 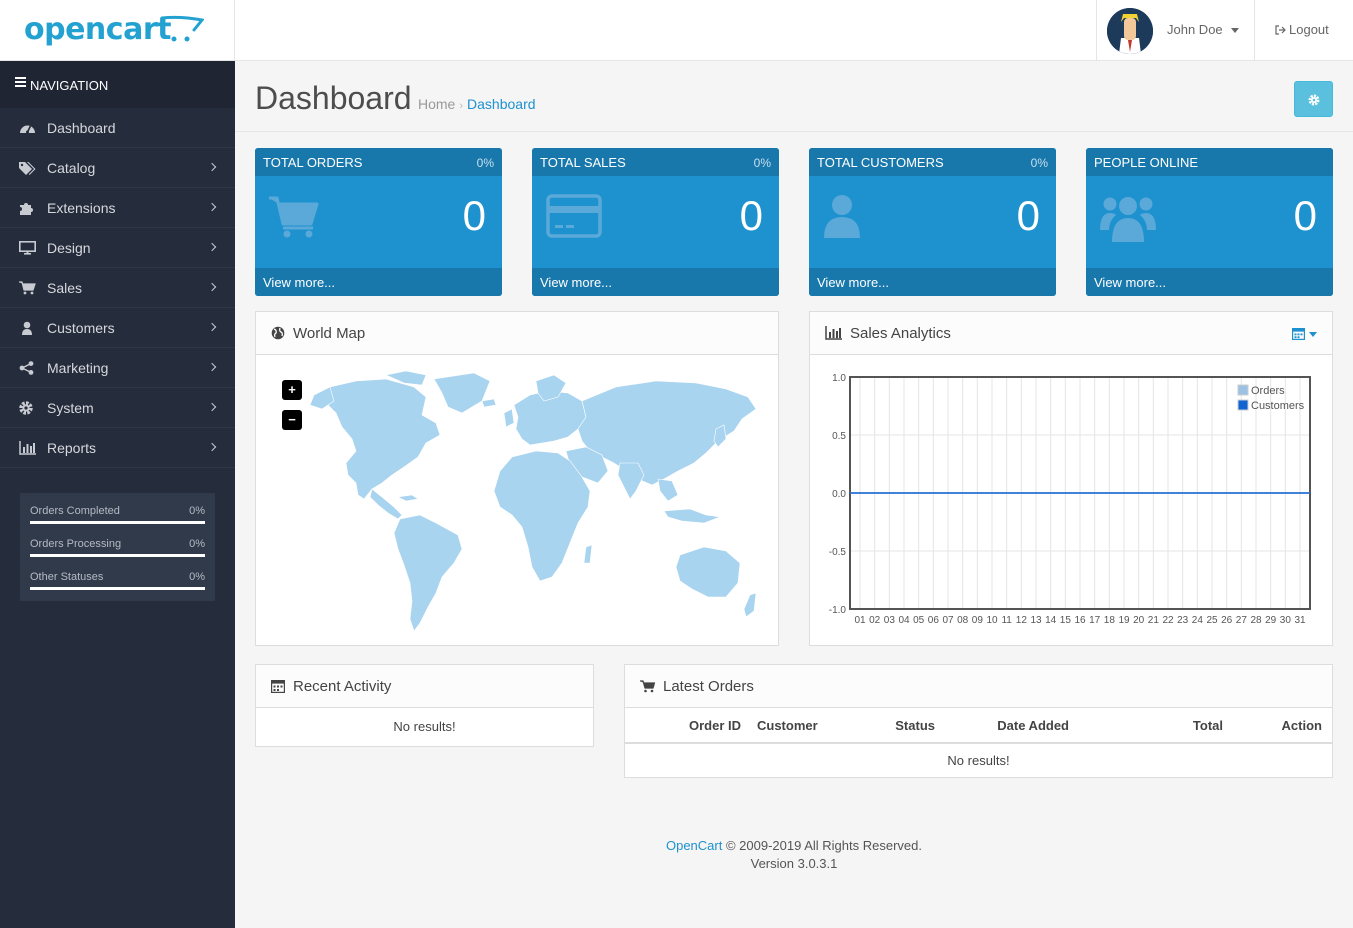 What do you see at coordinates (708, 572) in the screenshot?
I see `map-australia` at bounding box center [708, 572].